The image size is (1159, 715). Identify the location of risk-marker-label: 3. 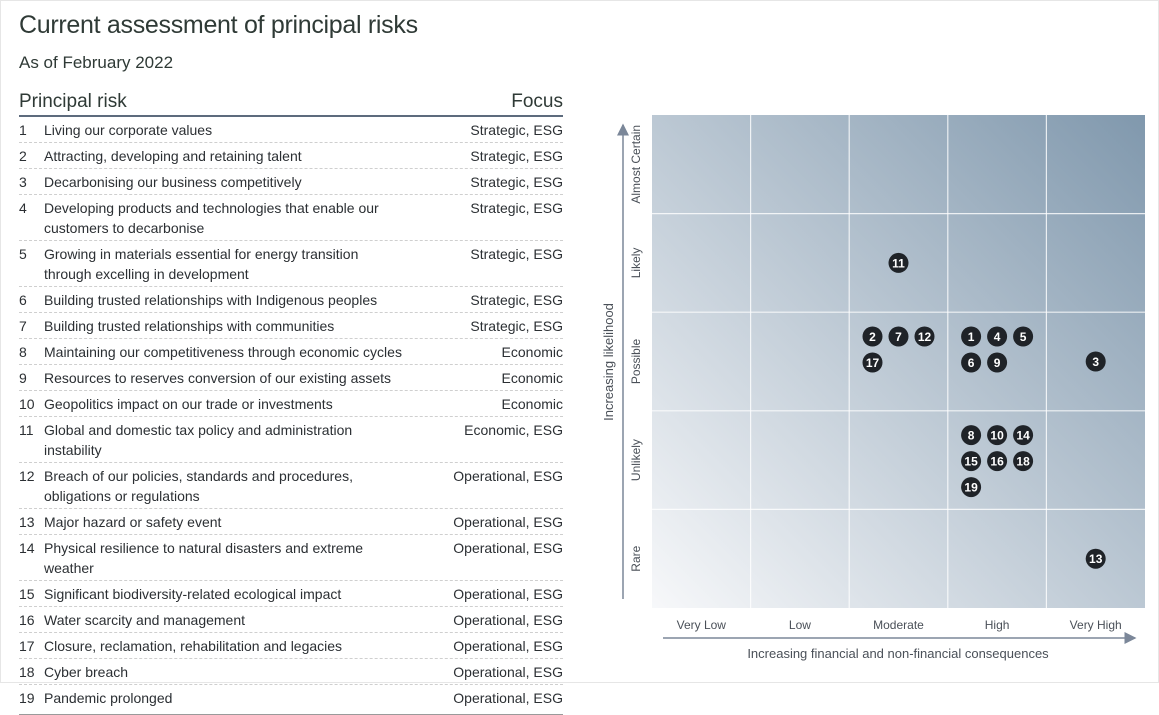
(1095, 362).